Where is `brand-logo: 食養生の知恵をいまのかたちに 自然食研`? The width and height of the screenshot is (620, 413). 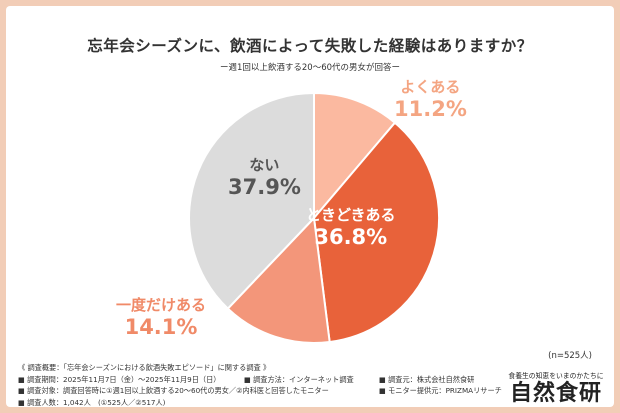 brand-logo: 食養生の知恵をいまのかたちに 自然食研 is located at coordinates (556, 388).